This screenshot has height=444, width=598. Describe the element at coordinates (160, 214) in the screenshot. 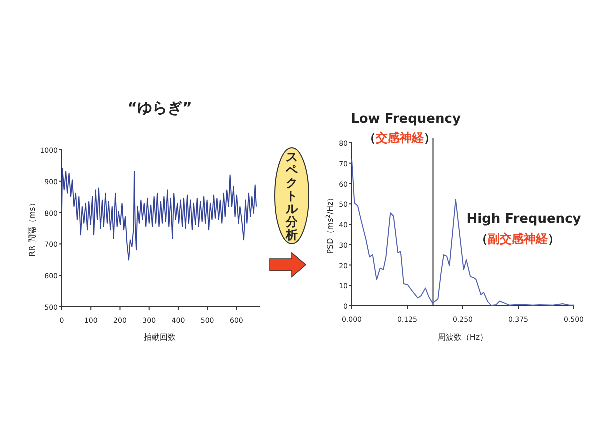

I see `line-series` at that location.